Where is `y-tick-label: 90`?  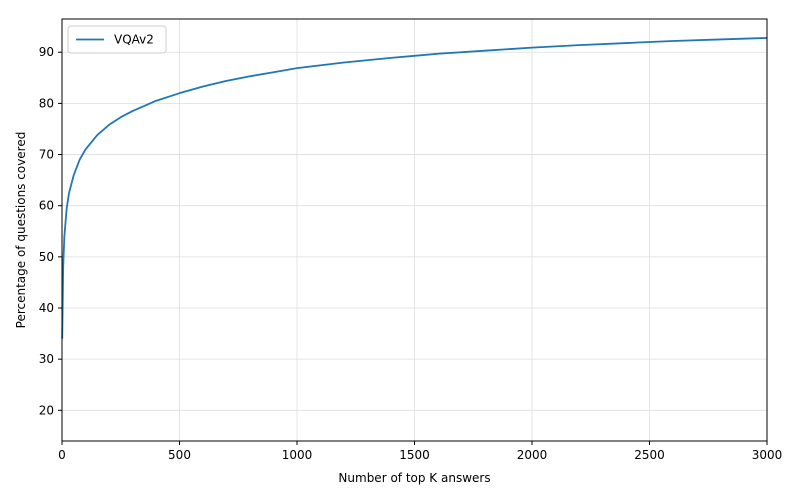
y-tick-label: 90 is located at coordinates (46, 52).